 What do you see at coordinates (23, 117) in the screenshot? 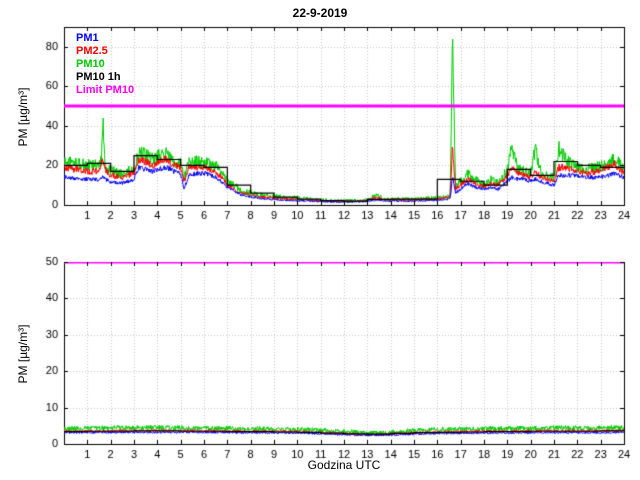
I see `y-axis-label-top: PM [µg/m³]` at bounding box center [23, 117].